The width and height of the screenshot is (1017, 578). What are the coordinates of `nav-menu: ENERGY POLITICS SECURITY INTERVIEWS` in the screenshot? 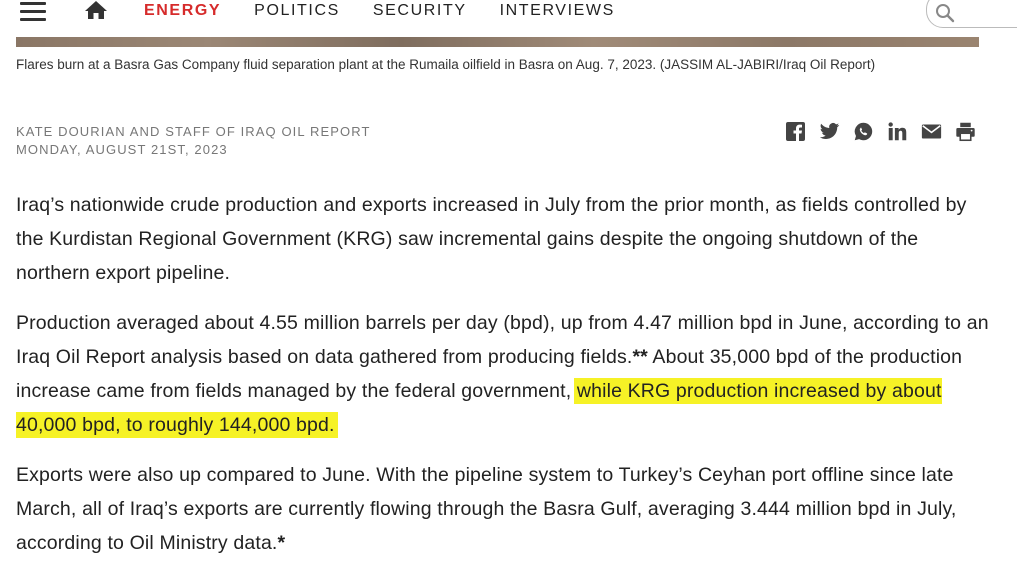 It's located at (396, 11).